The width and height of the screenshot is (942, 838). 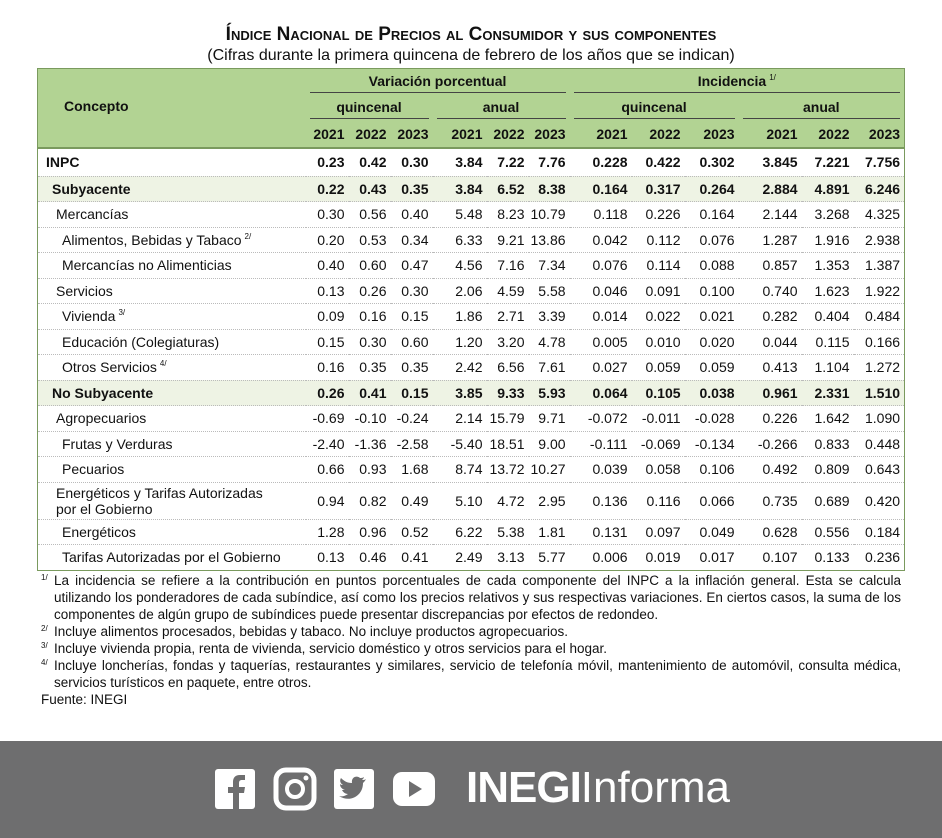 What do you see at coordinates (101, 418) in the screenshot?
I see `row-label-text: Agropecuarios` at bounding box center [101, 418].